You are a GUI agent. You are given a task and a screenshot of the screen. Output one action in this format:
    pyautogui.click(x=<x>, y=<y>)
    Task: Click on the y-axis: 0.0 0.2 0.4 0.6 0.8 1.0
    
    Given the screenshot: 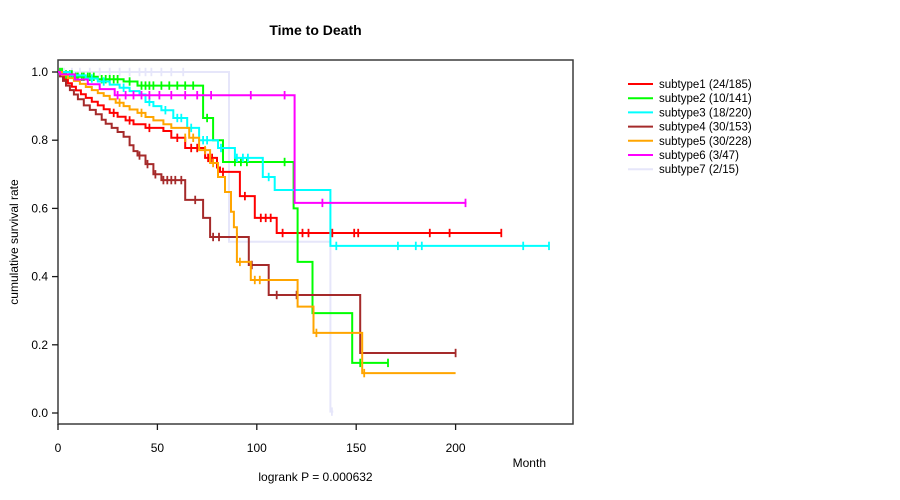 What is the action you would take?
    pyautogui.click(x=44, y=242)
    